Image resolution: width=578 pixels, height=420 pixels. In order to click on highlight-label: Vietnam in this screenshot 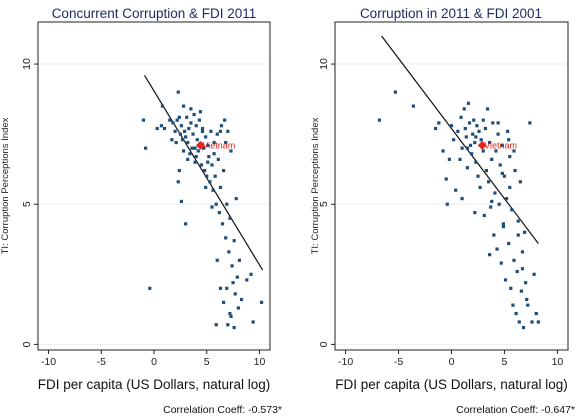, I will do `click(500, 145)`.